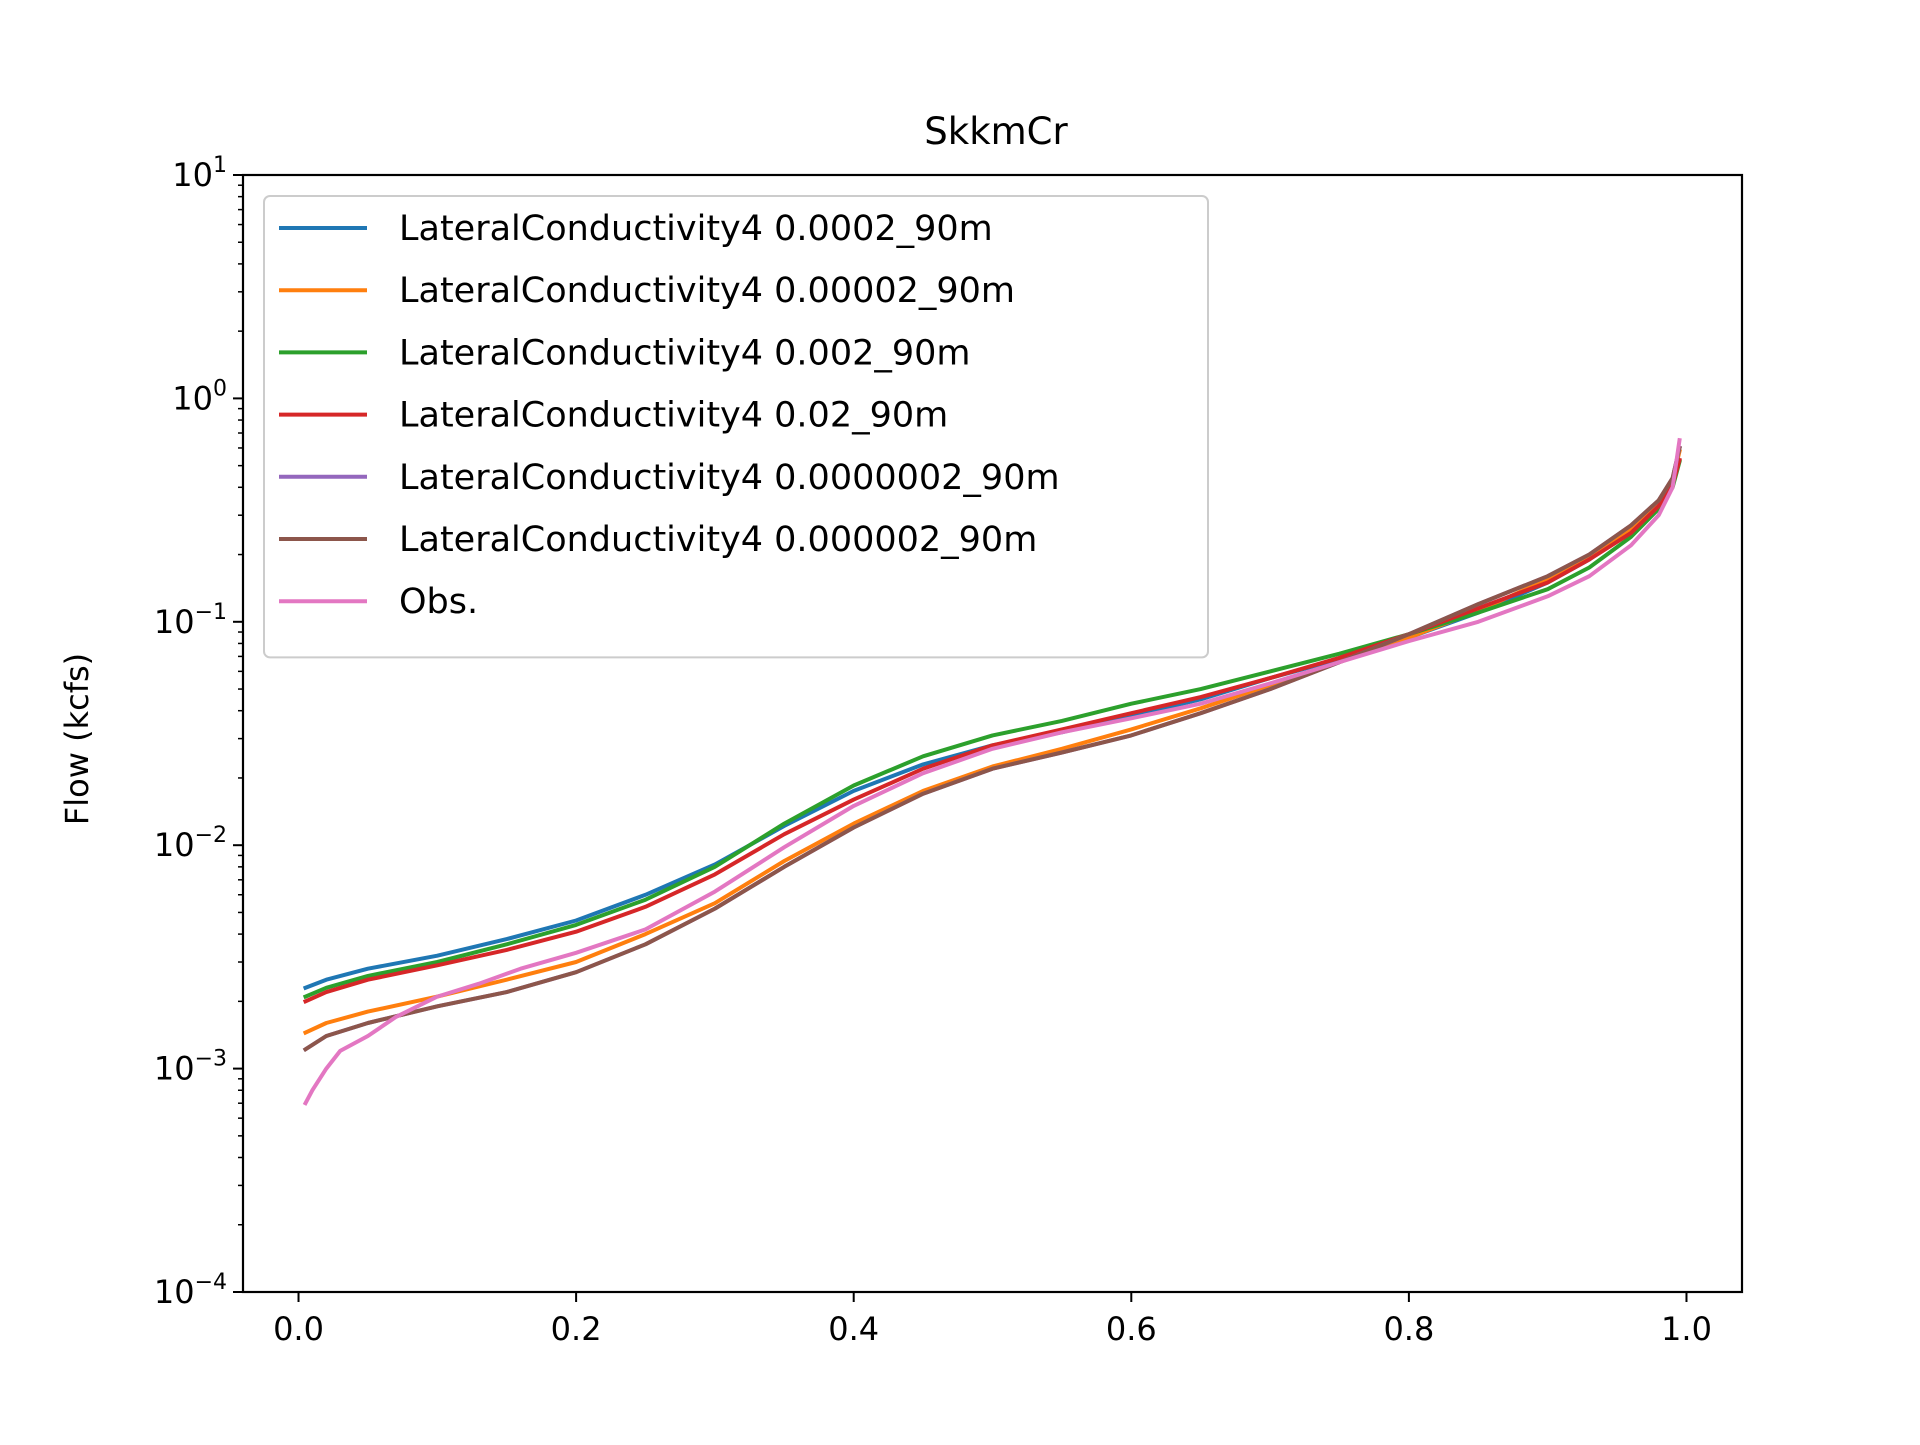 This screenshot has width=1920, height=1445. I want to click on y-tick-label: 10⁻², so click(190, 843).